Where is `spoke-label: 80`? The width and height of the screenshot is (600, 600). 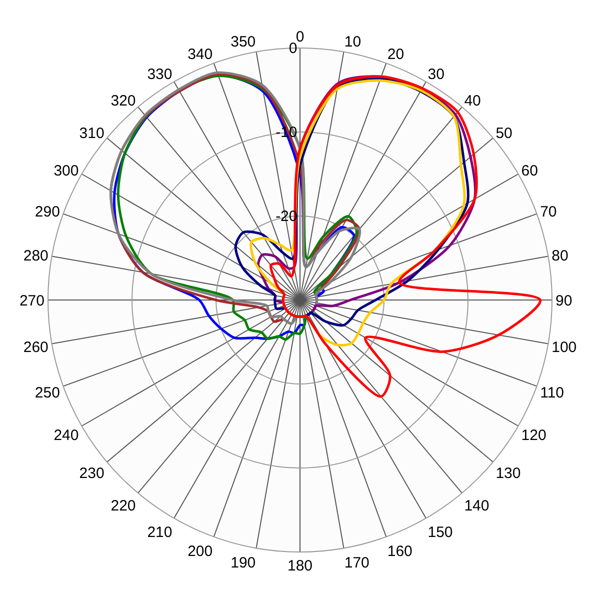
spoke-label: 80 is located at coordinates (560, 255).